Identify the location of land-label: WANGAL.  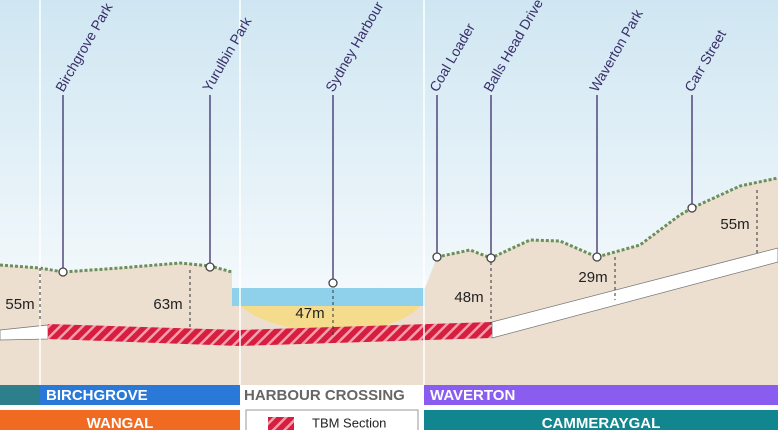
(120, 422).